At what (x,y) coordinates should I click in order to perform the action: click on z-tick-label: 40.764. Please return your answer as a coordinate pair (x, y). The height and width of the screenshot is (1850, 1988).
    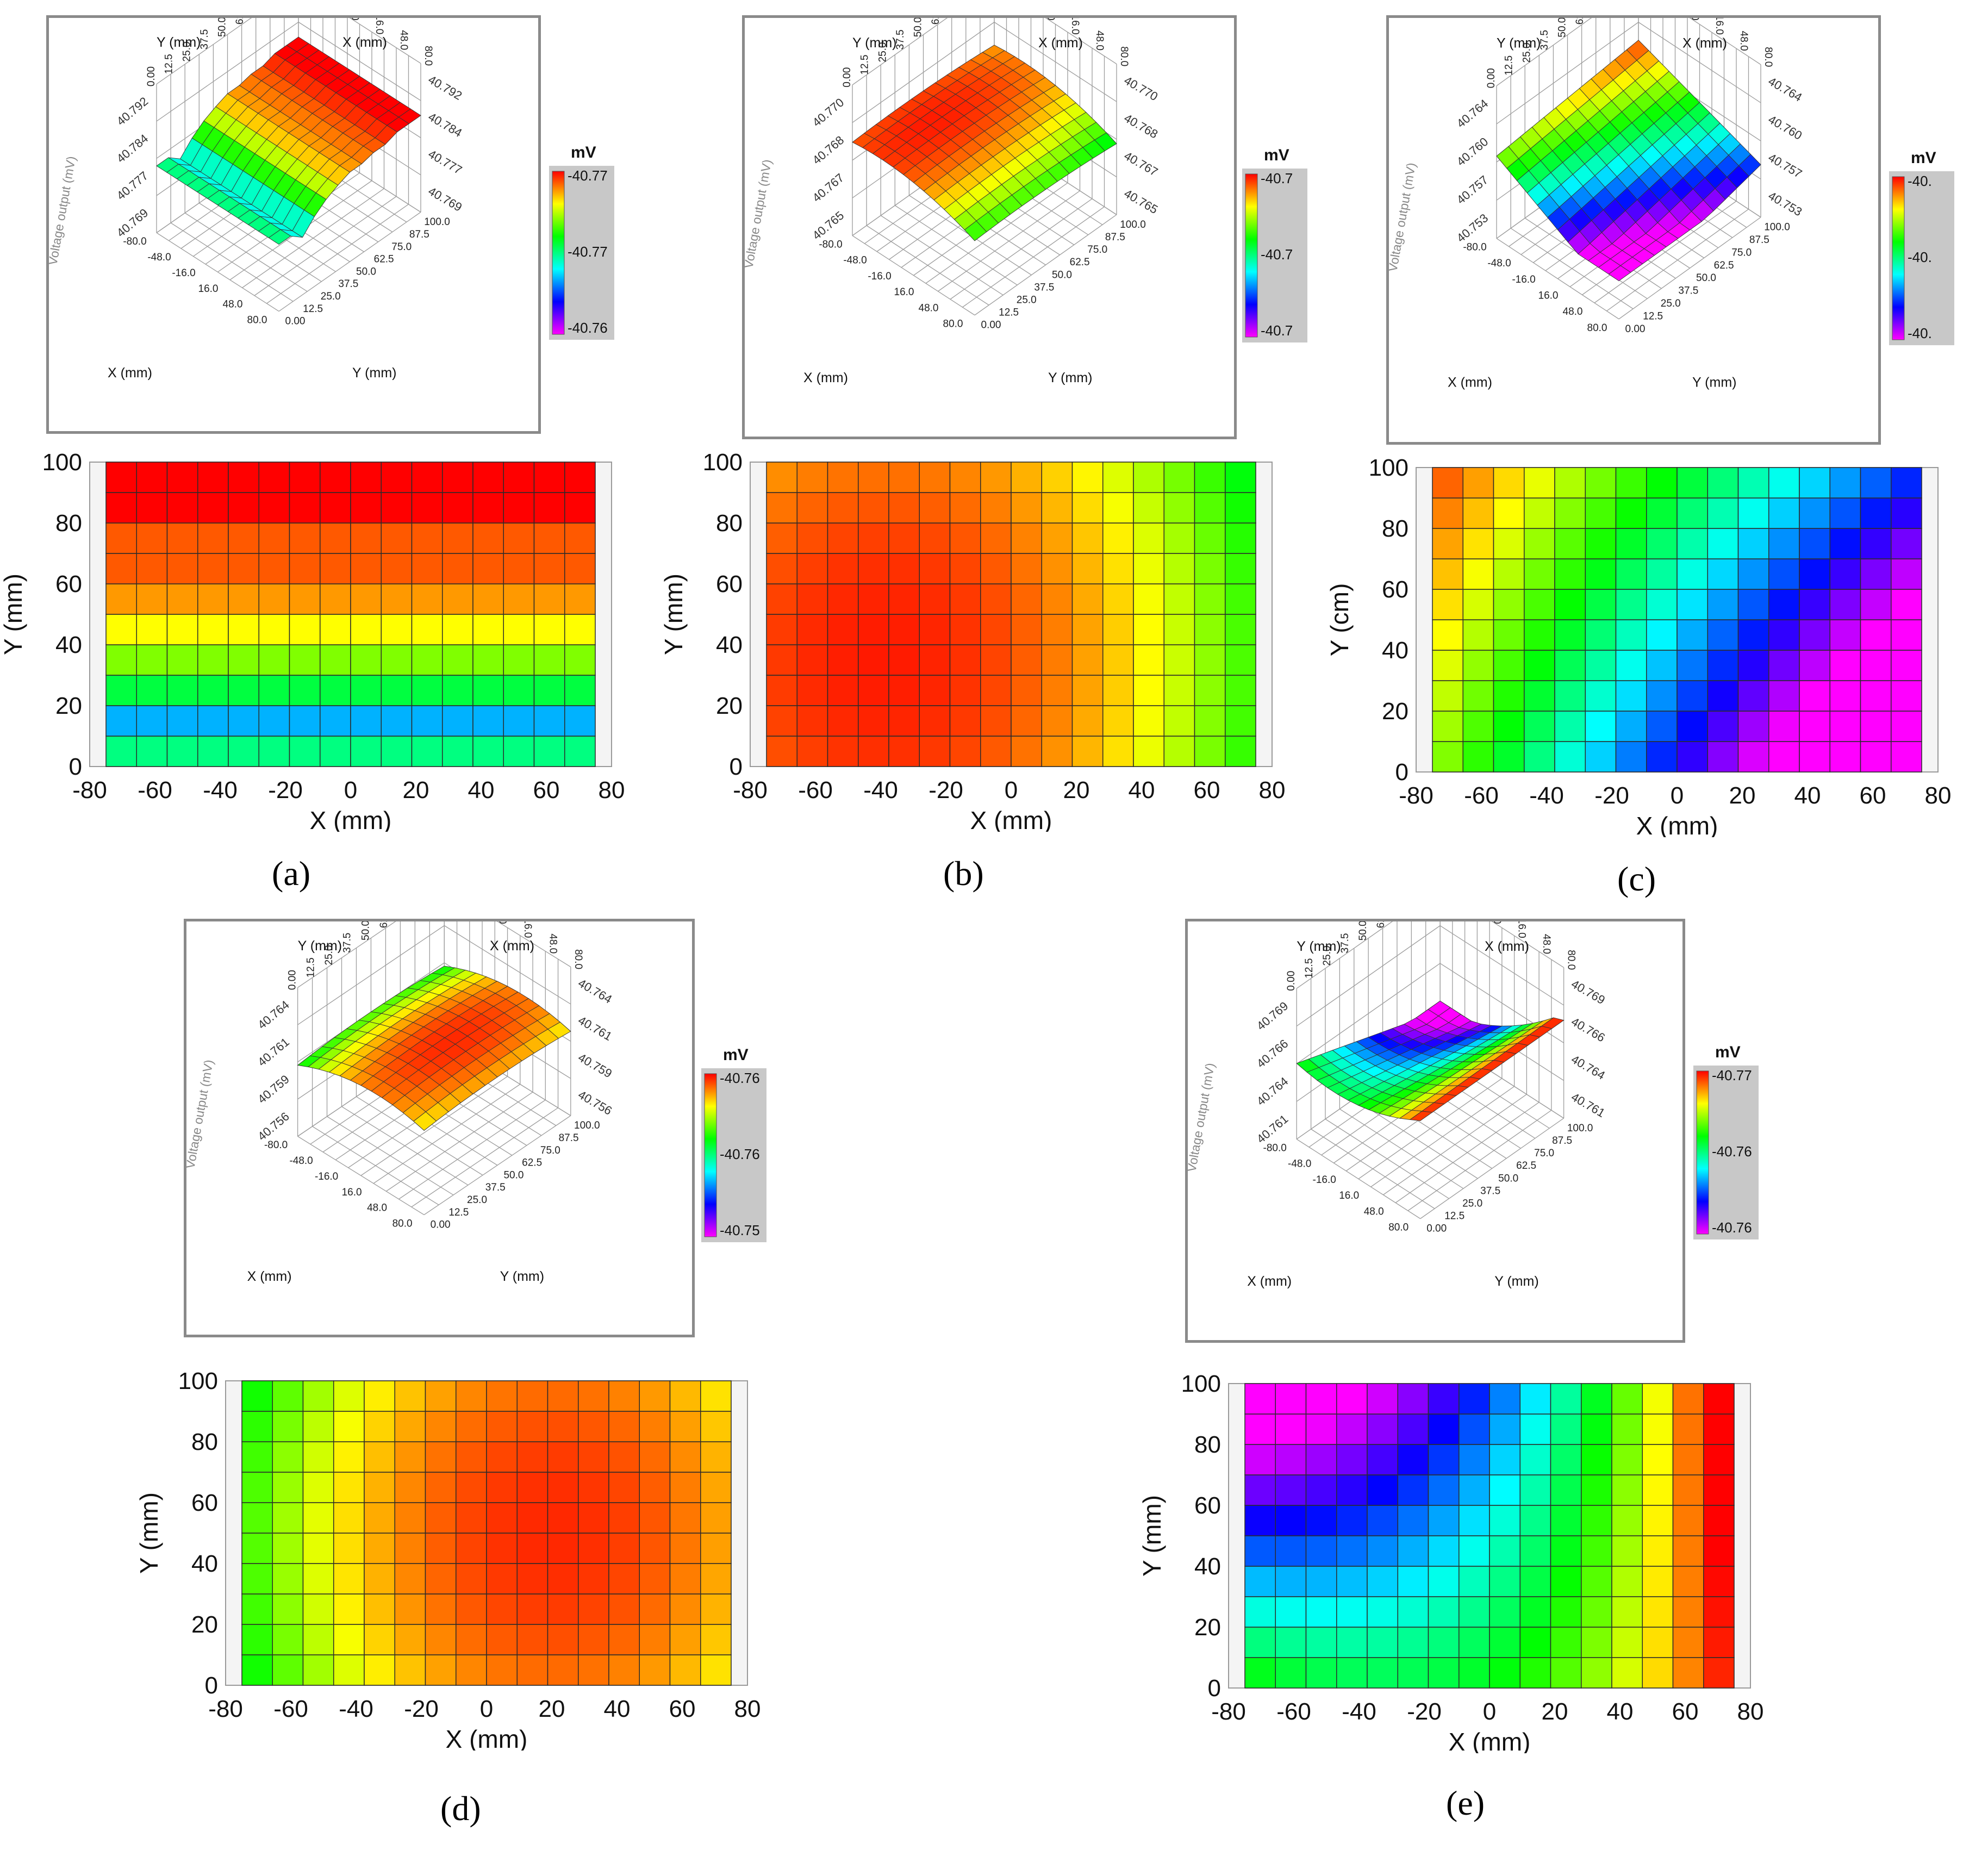
    Looking at the image, I should click on (1272, 1091).